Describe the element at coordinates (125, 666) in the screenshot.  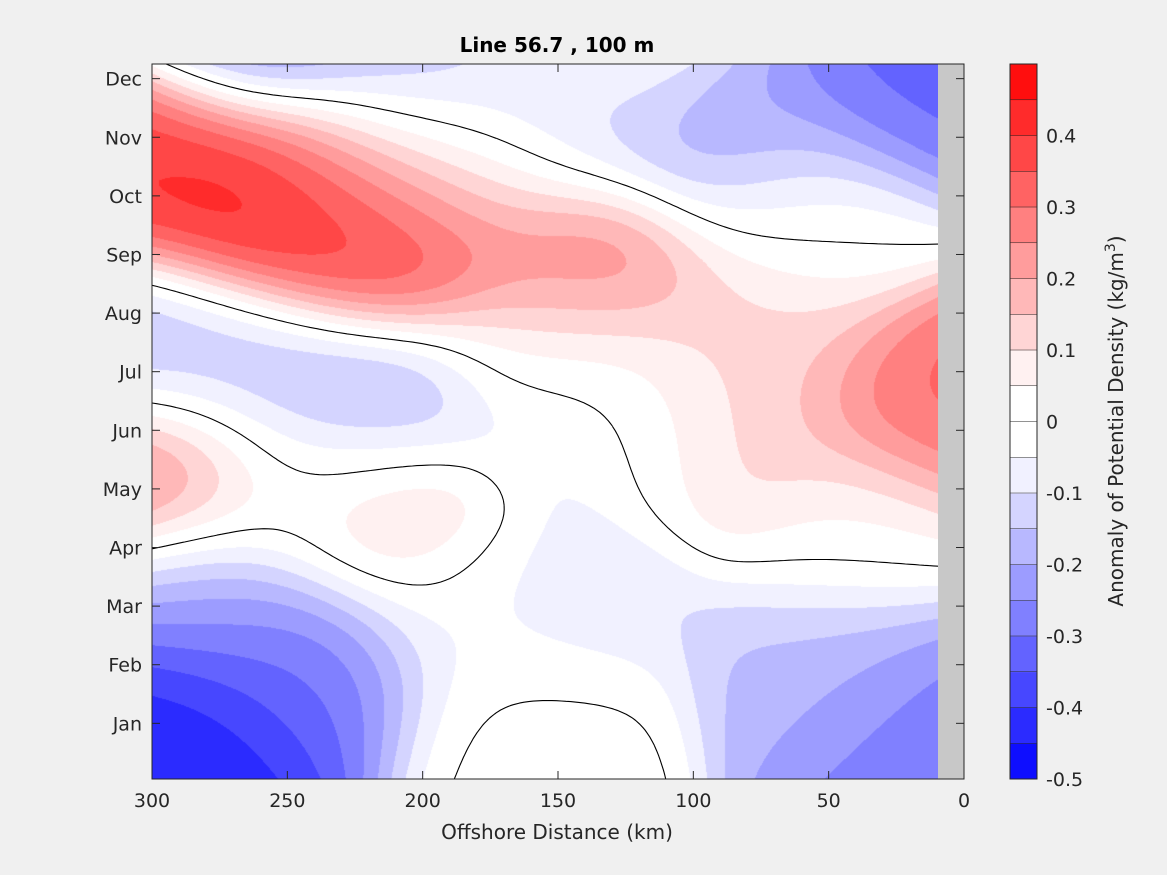
I see `y-tick-label-feb: Feb` at that location.